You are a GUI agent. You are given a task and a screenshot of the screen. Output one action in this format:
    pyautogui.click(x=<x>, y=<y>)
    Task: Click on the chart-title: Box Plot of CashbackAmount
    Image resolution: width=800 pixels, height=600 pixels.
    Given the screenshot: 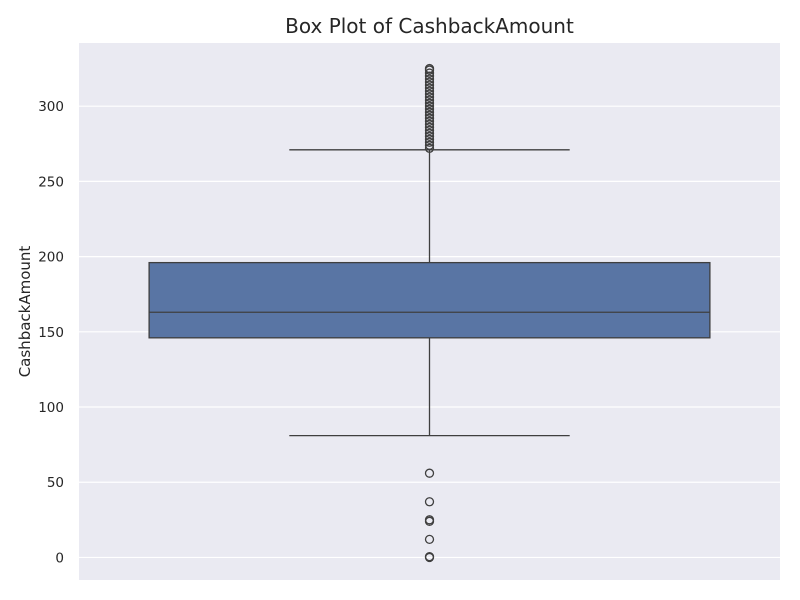 What is the action you would take?
    pyautogui.click(x=429, y=26)
    